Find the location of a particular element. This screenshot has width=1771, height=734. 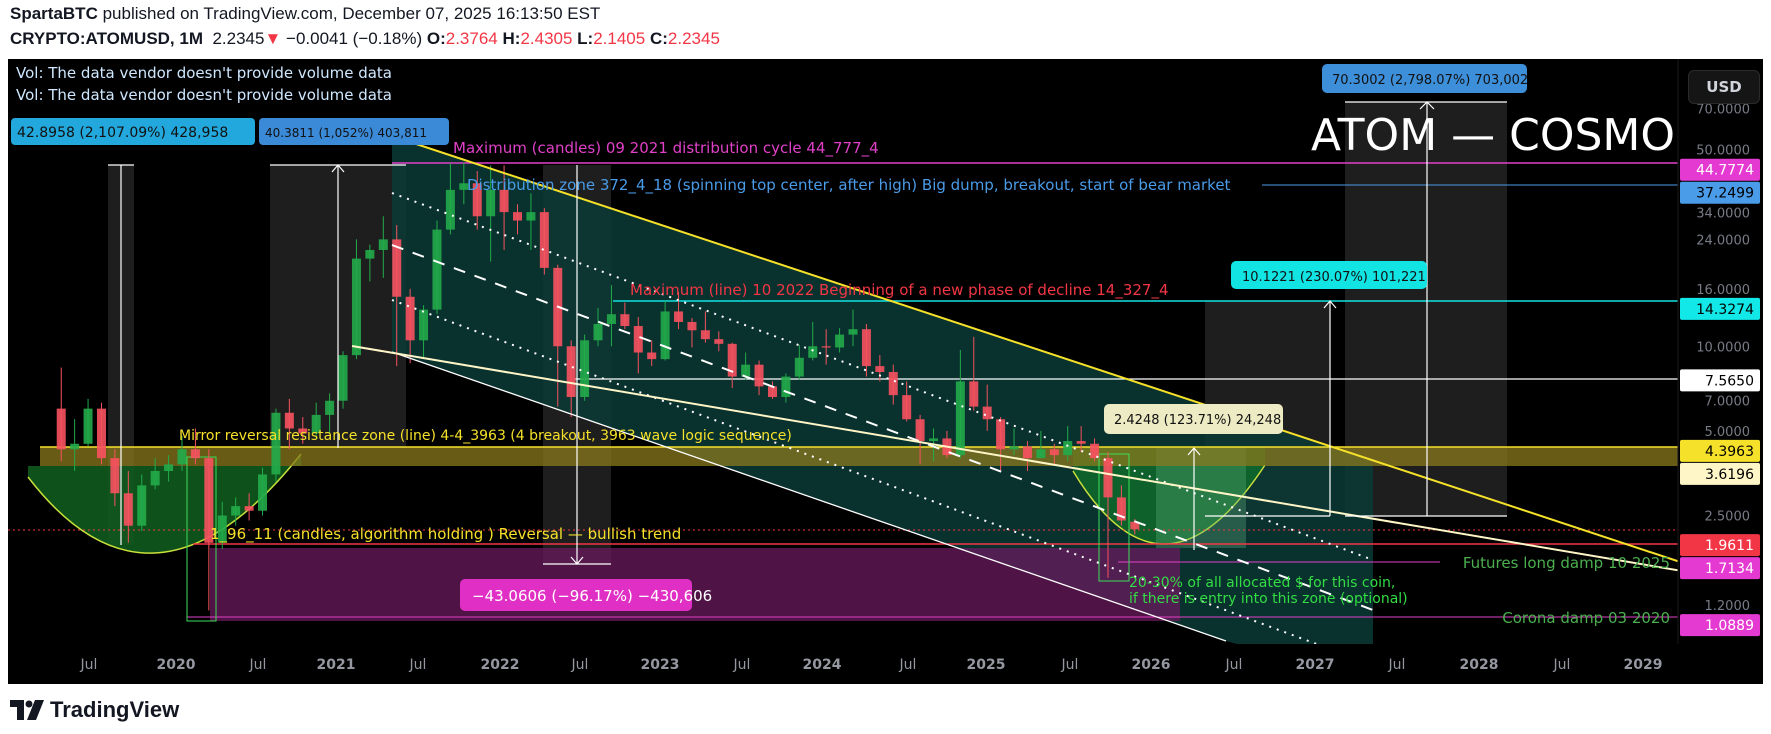

accumulation-zone is located at coordinates (695, 584).